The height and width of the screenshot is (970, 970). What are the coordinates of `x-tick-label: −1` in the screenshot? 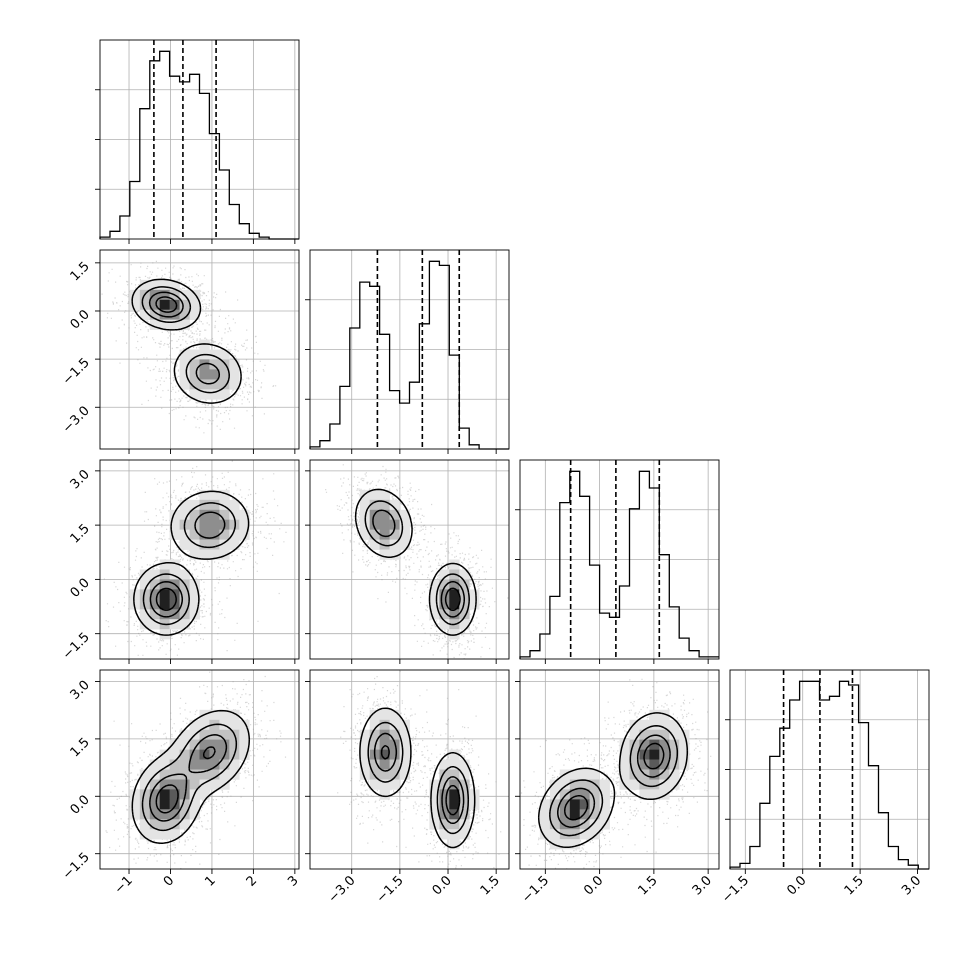 It's located at (124, 885).